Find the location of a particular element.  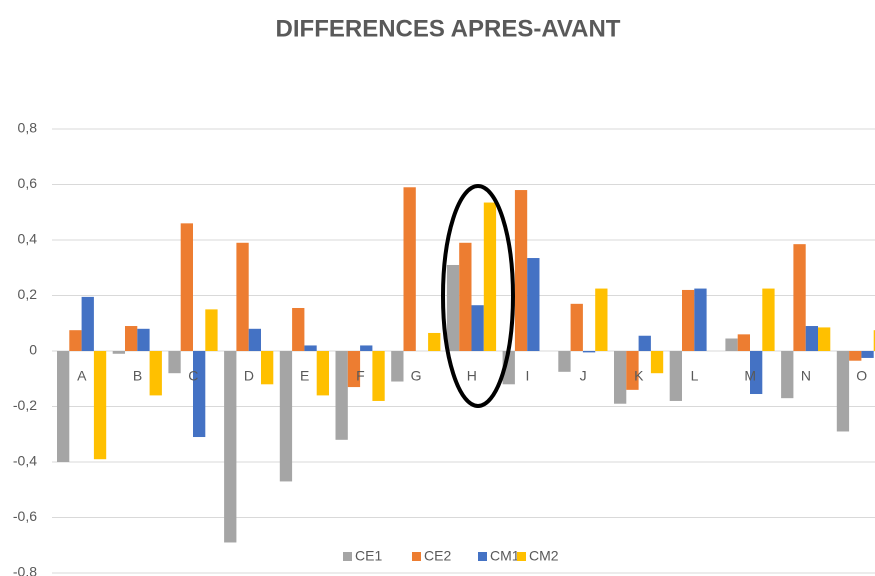

x-tick-label: A is located at coordinates (82, 376).